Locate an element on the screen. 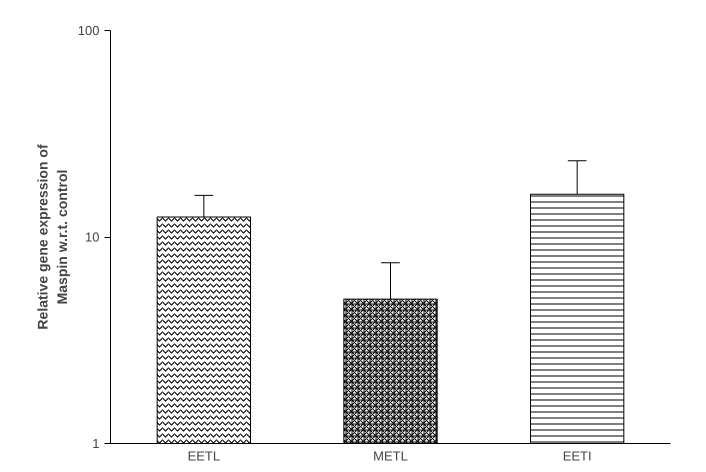 This screenshot has width=706, height=472. y-axis-title: Relative gene expression of Maspin w.r.t. control is located at coordinates (52, 237).